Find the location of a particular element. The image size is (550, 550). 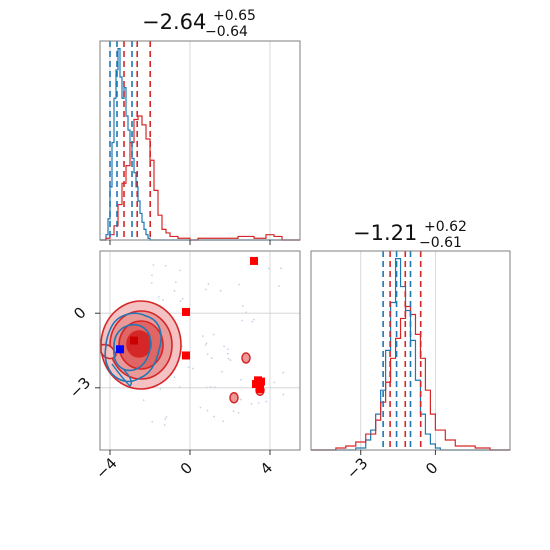

hist1-title: −2.64 +0.65 −0.64 is located at coordinates (202, 20).